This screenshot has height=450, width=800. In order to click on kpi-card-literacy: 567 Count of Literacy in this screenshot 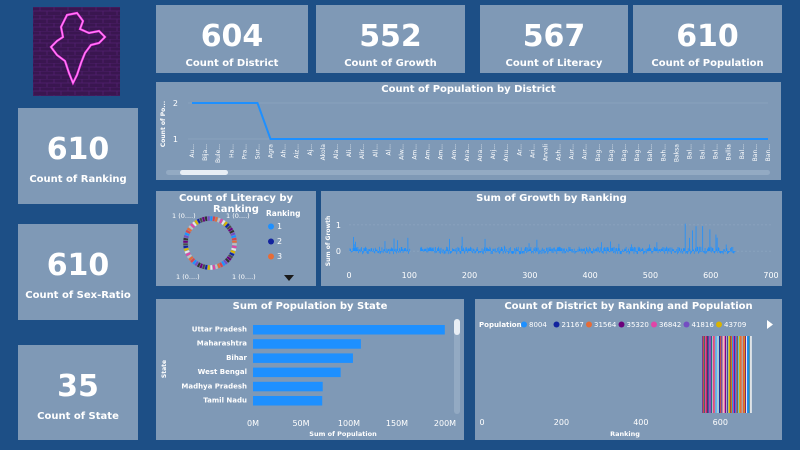, I will do `click(554, 39)`.